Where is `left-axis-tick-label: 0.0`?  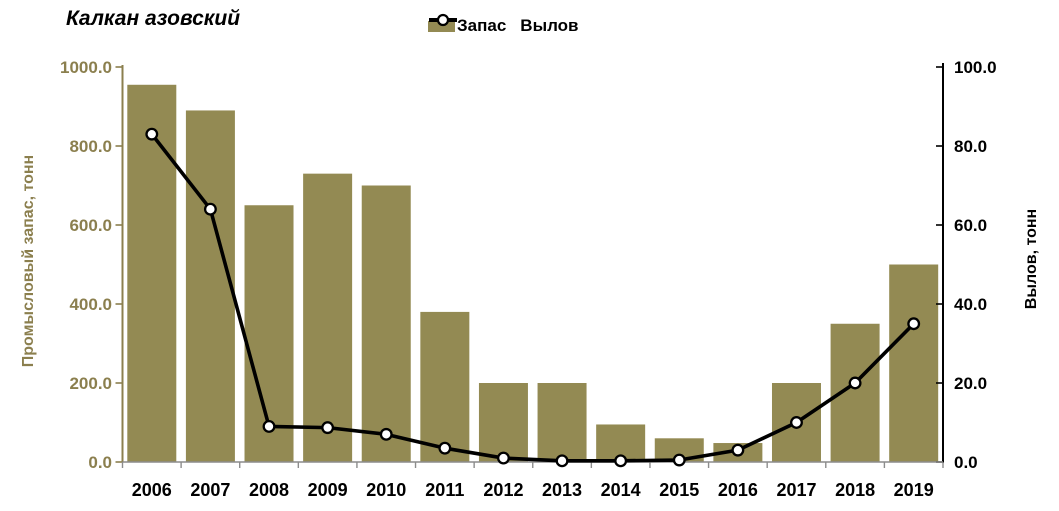
left-axis-tick-label: 0.0 is located at coordinates (100, 462).